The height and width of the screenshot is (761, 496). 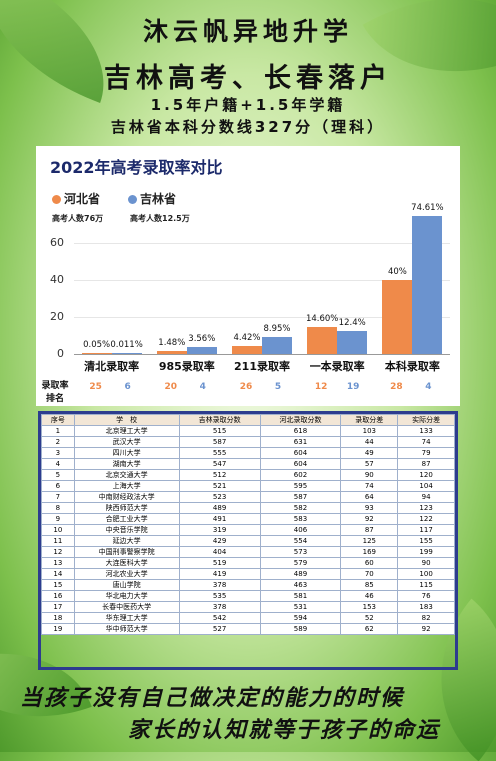 What do you see at coordinates (369, 585) in the screenshot?
I see `table-cell: 85` at bounding box center [369, 585].